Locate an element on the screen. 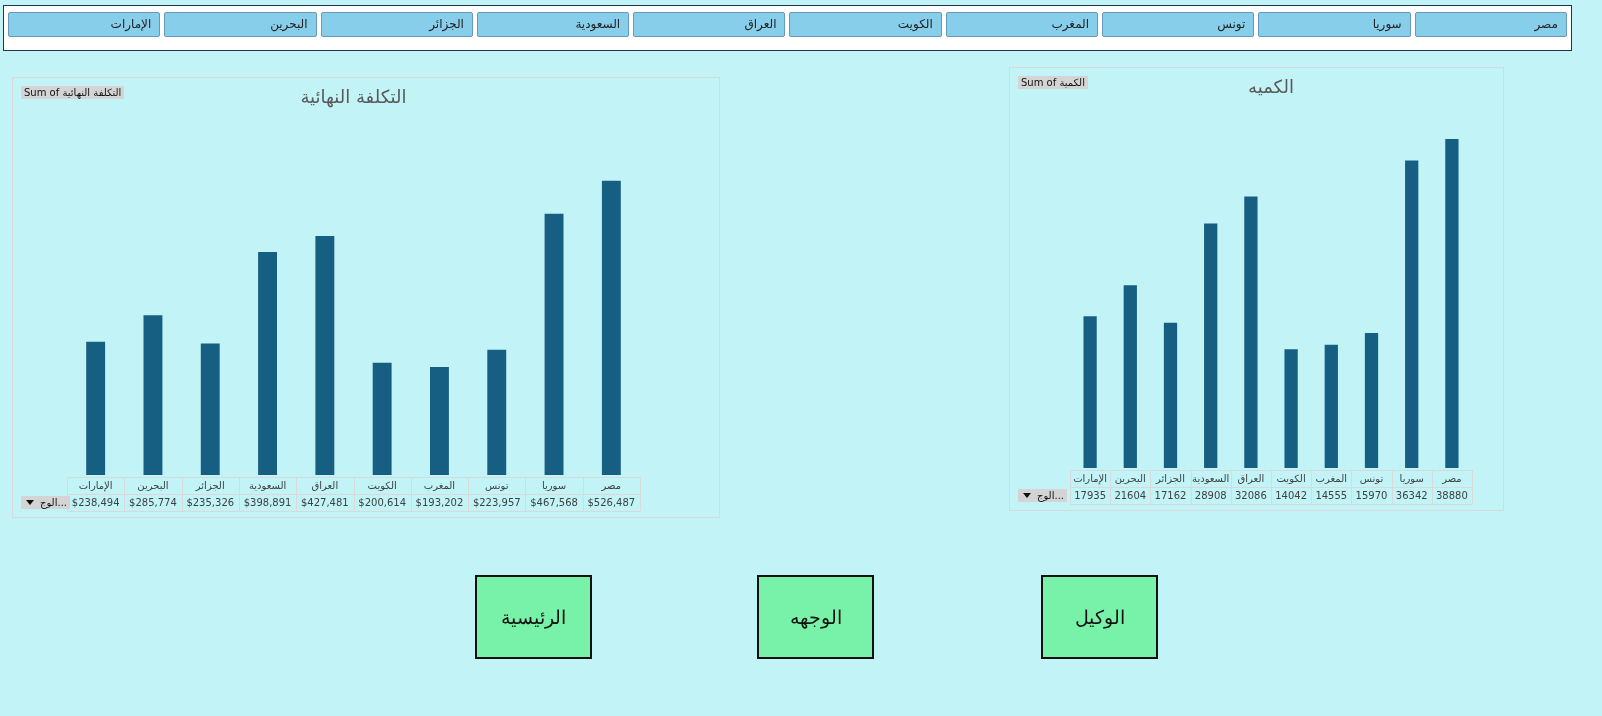 Image resolution: width=1602 pixels, height=716 pixels. text: العراق is located at coordinates (709, 24).